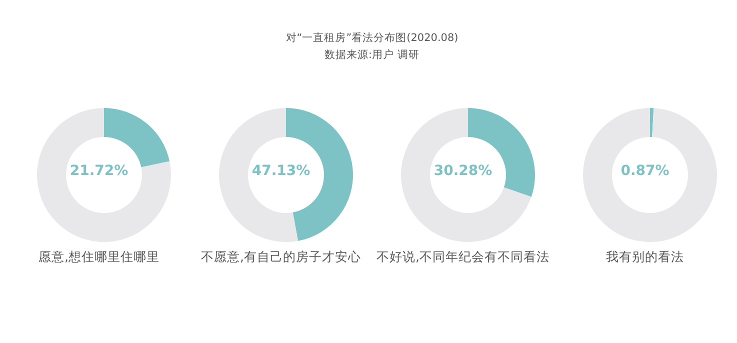 This screenshot has height=343, width=737. I want to click on source-note: 数据来源:用户 调研, so click(372, 55).